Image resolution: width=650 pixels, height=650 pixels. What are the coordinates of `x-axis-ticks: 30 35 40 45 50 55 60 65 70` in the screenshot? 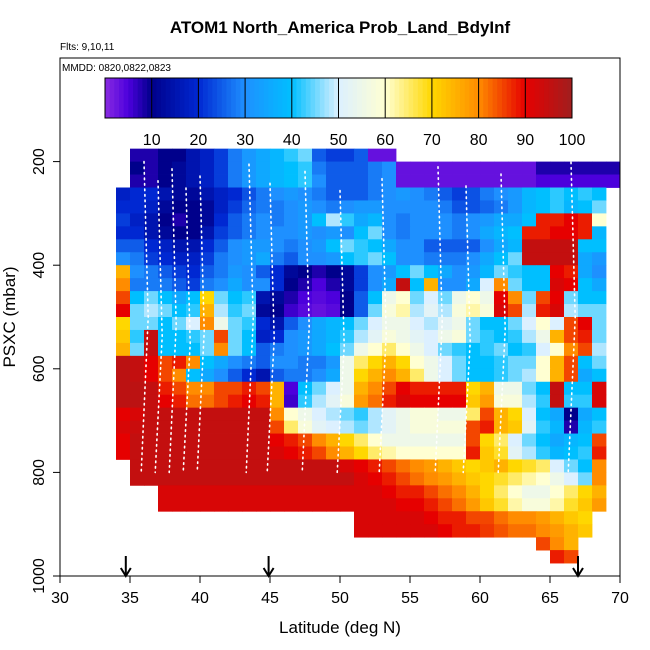 It's located at (340, 591).